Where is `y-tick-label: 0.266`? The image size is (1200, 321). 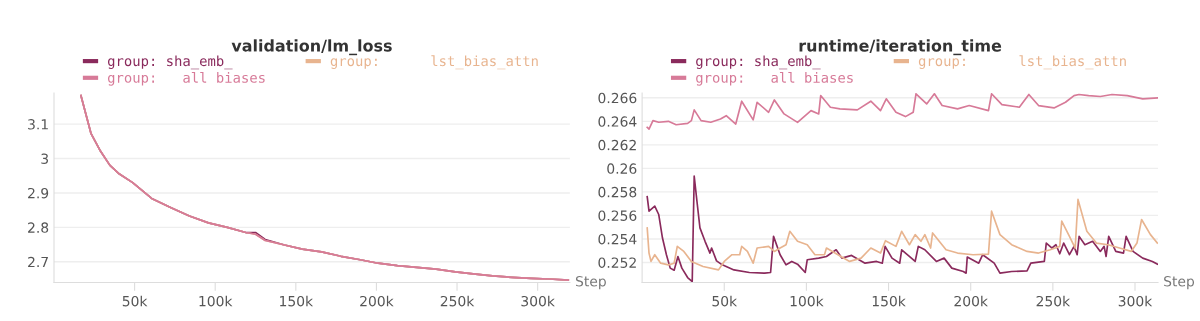 y-tick-label: 0.266 is located at coordinates (617, 98).